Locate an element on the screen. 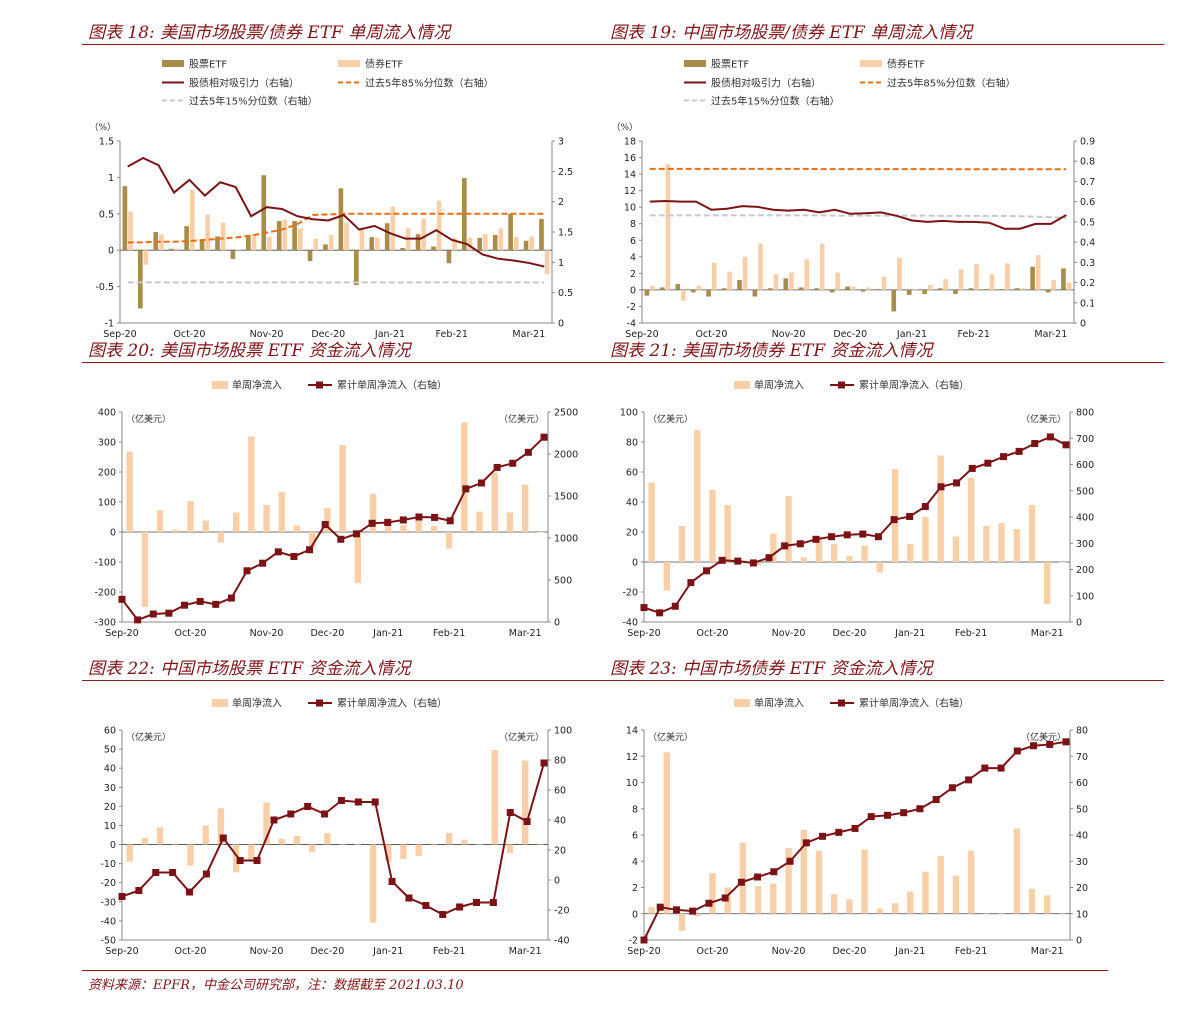  y2-tick-label: 0.4 is located at coordinates (1087, 243).